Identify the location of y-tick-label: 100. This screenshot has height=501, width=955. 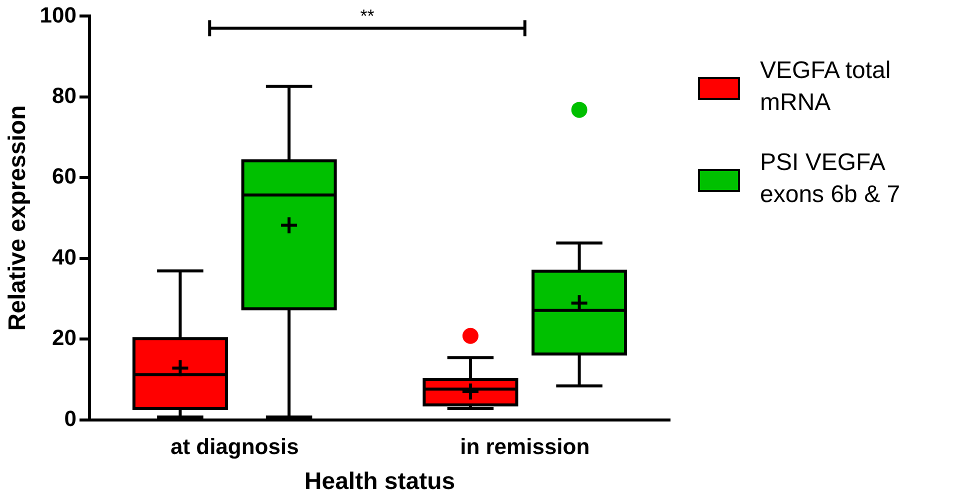
(58, 15).